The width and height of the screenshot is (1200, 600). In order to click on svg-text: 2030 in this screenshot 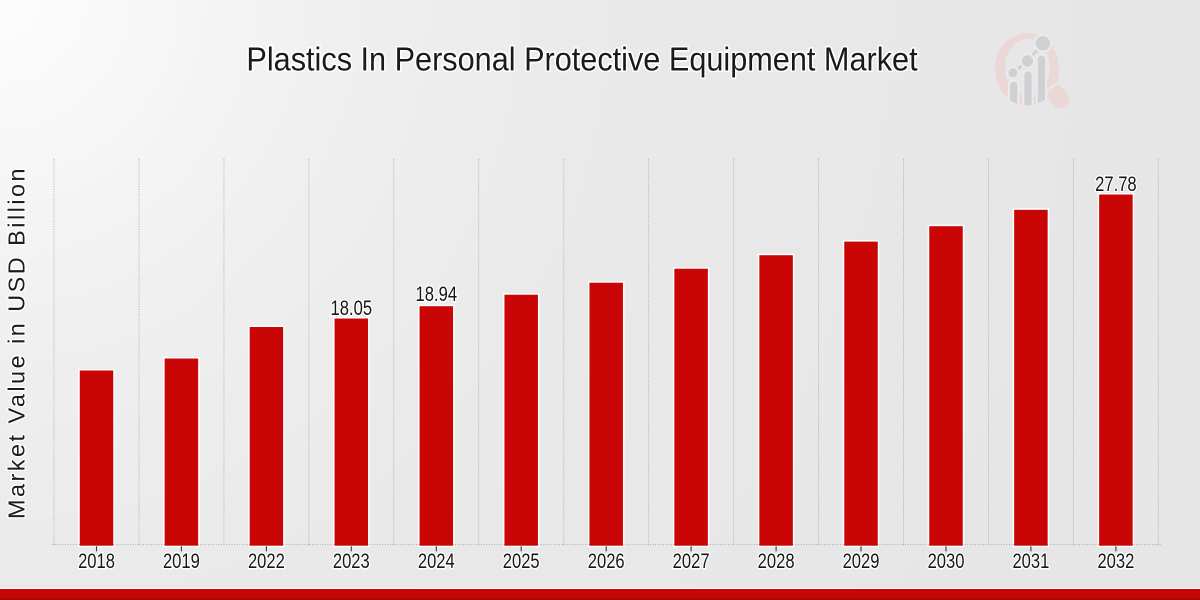, I will do `click(946, 561)`.